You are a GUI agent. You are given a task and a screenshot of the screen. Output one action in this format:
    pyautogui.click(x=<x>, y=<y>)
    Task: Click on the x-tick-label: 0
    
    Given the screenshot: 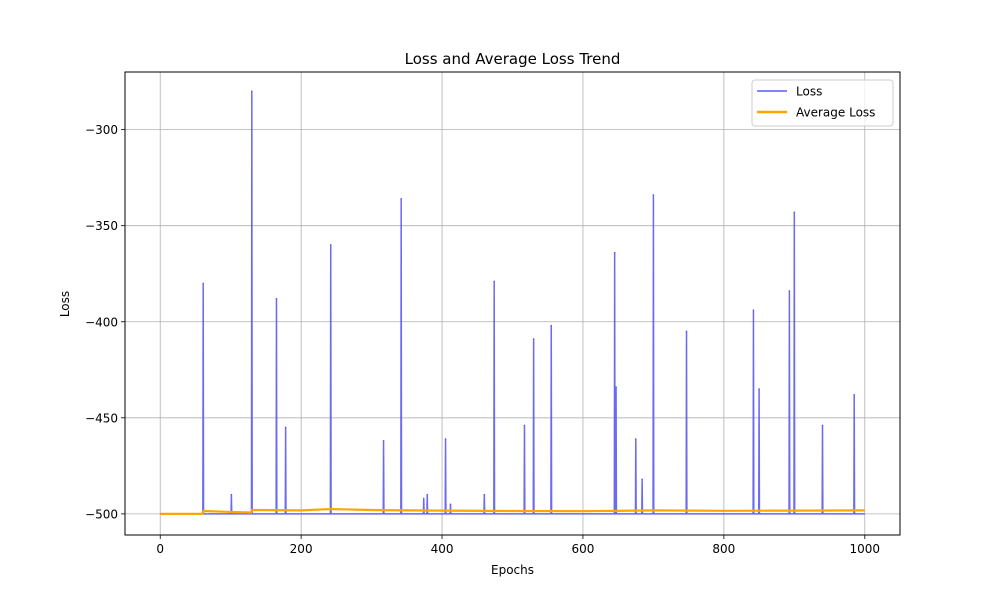 What is the action you would take?
    pyautogui.click(x=160, y=549)
    